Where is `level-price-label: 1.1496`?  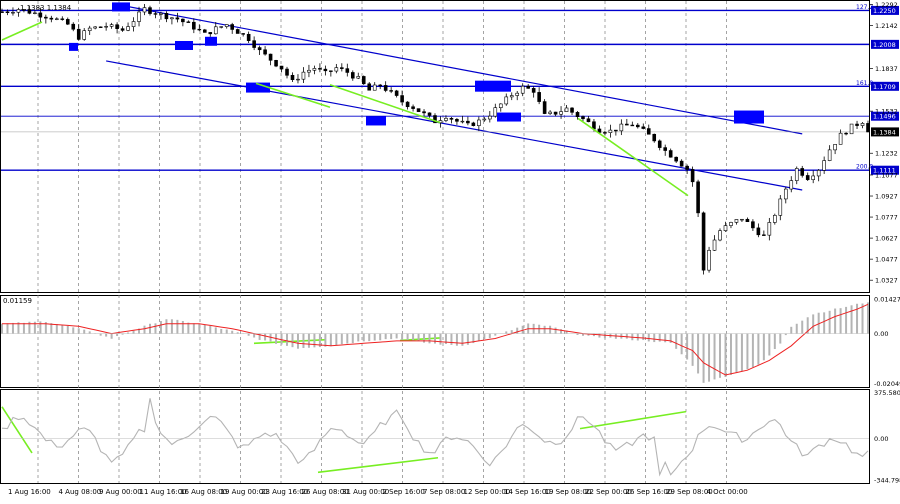 level-price-label: 1.1496 is located at coordinates (884, 117).